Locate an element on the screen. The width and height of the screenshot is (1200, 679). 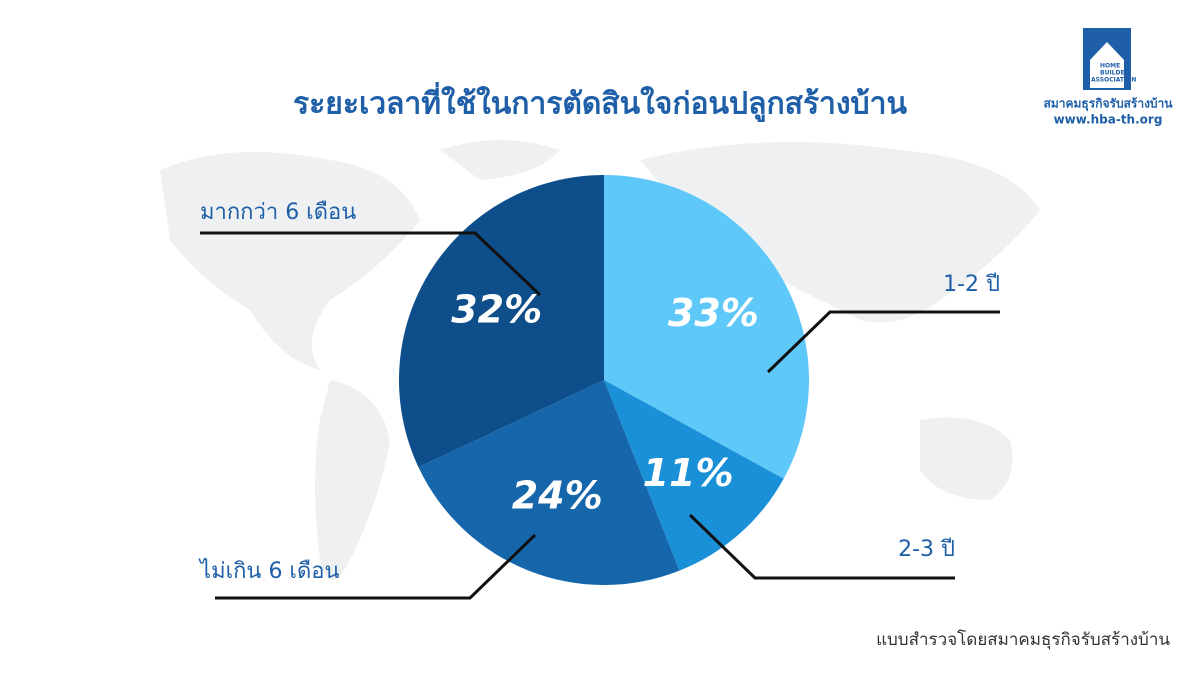
value-label: 32% is located at coordinates (496, 309).